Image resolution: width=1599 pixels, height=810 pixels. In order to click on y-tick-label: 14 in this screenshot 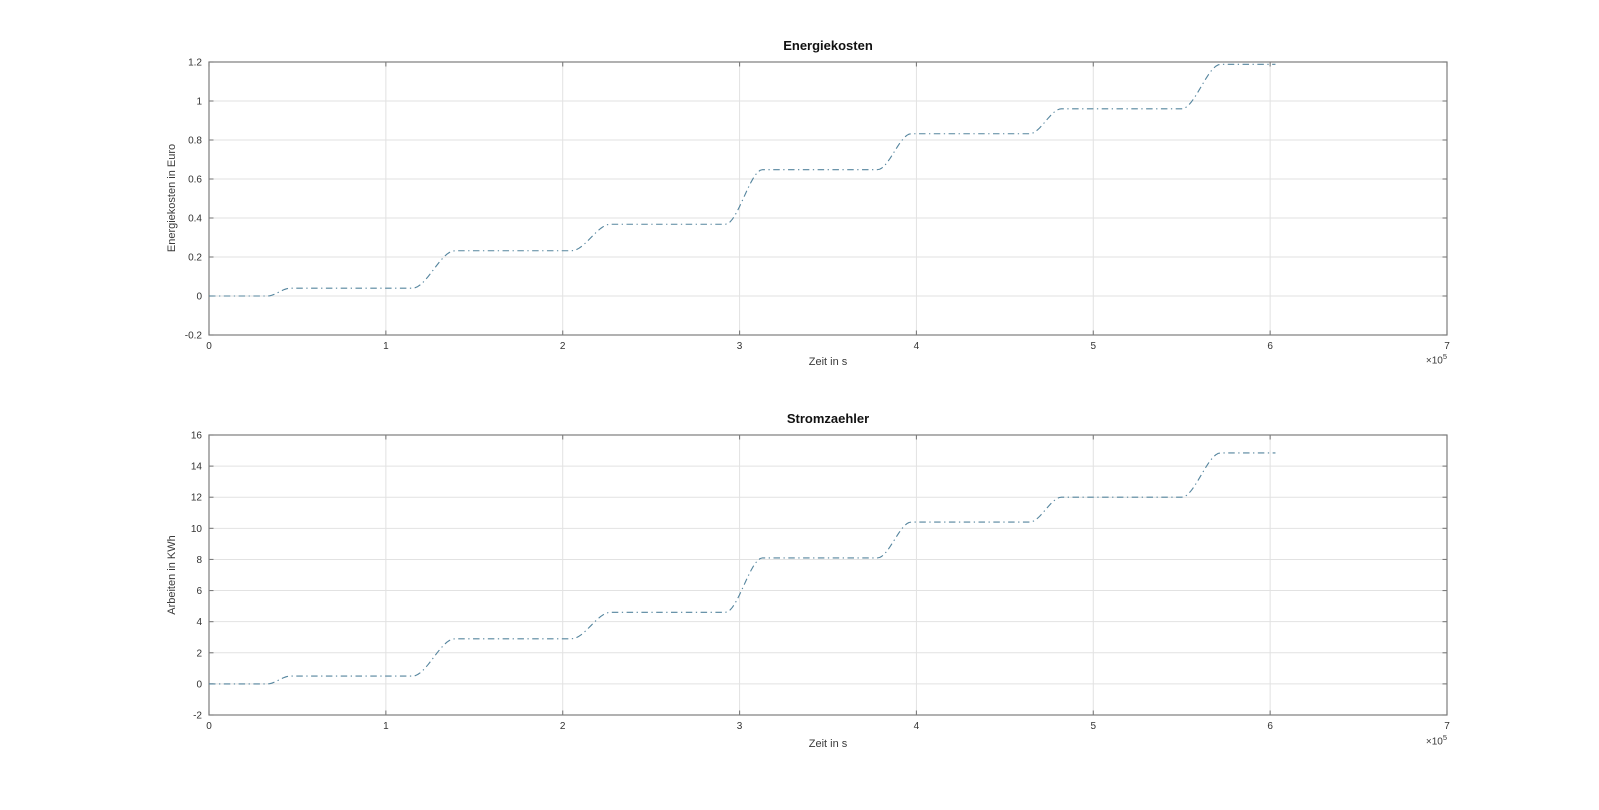, I will do `click(197, 467)`.